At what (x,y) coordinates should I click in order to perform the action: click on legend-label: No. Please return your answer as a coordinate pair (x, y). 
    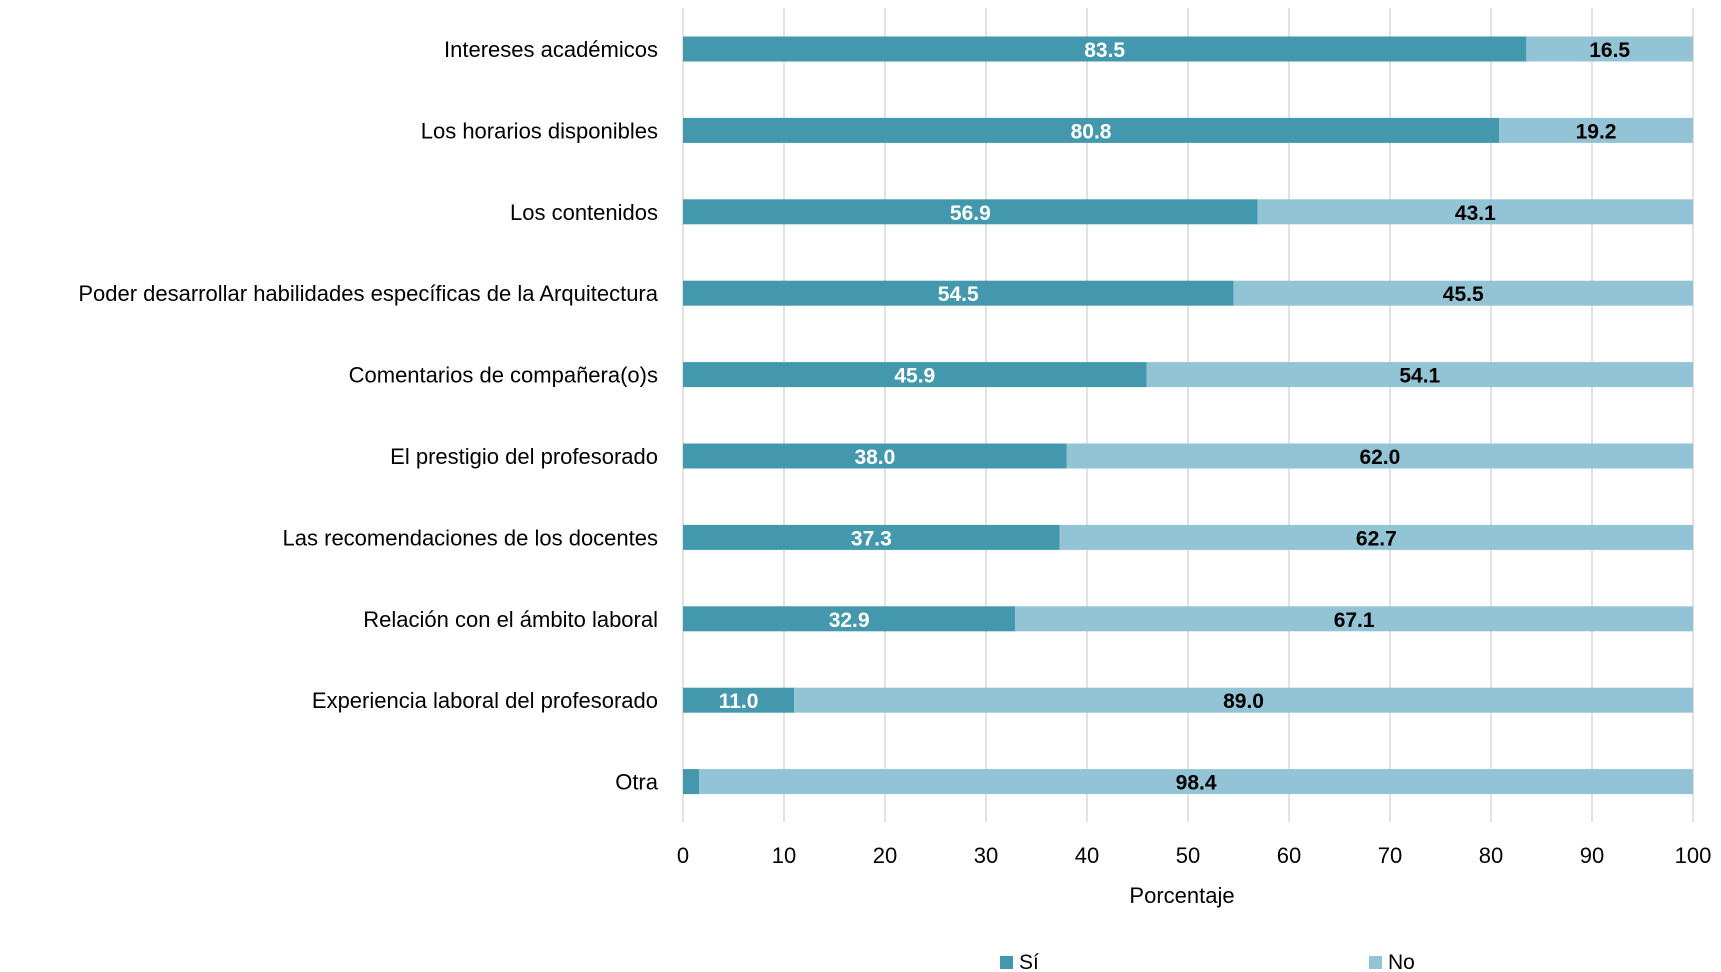
    Looking at the image, I should click on (1401, 961).